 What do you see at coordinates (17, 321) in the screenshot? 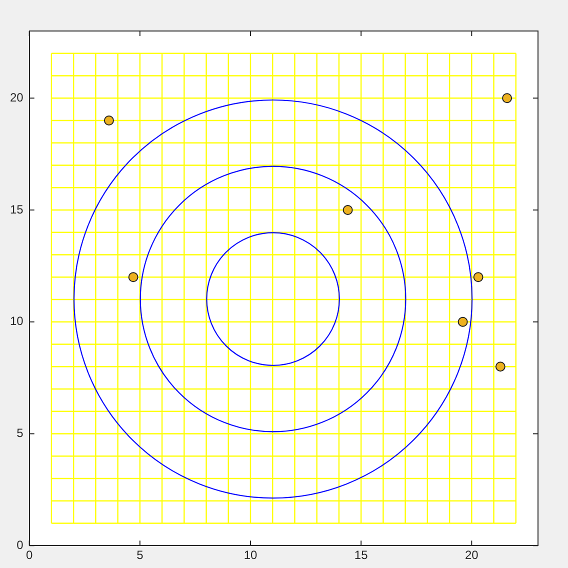
I see `y-tick-label: 10` at bounding box center [17, 321].